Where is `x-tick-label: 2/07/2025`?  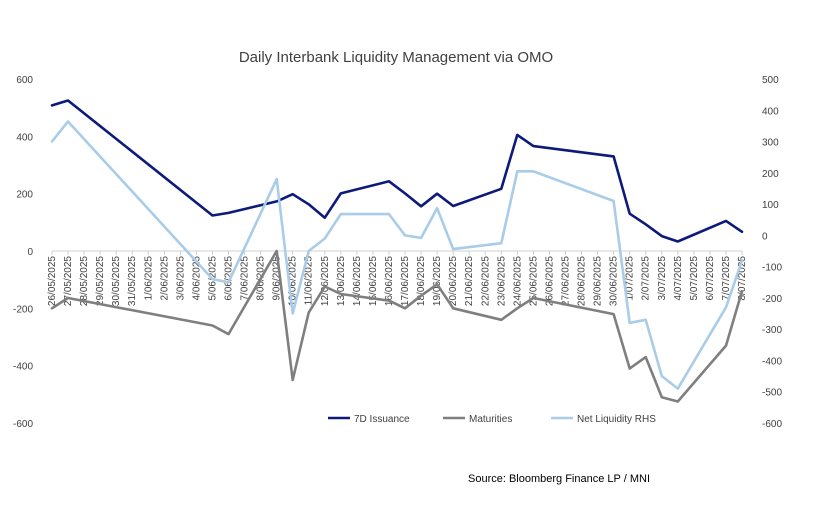 x-tick-label: 2/07/2025 is located at coordinates (646, 278).